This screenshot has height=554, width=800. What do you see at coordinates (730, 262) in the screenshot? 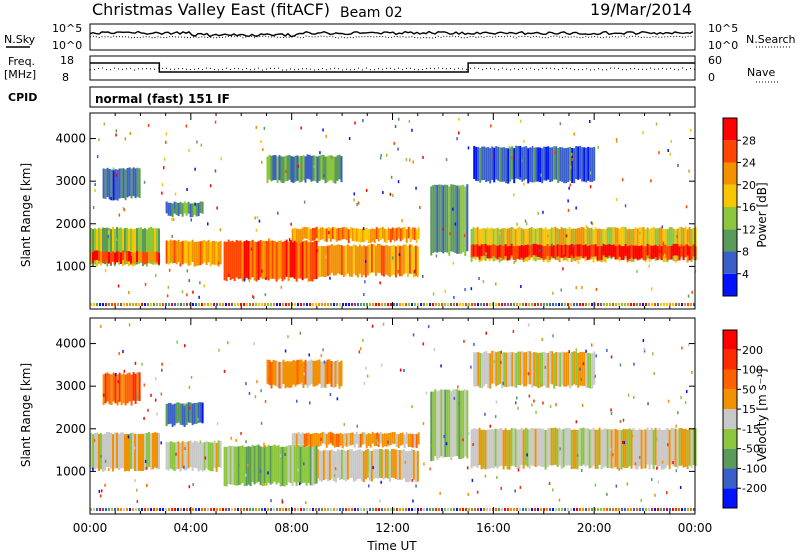
I see `colorbar-segment` at bounding box center [730, 262].